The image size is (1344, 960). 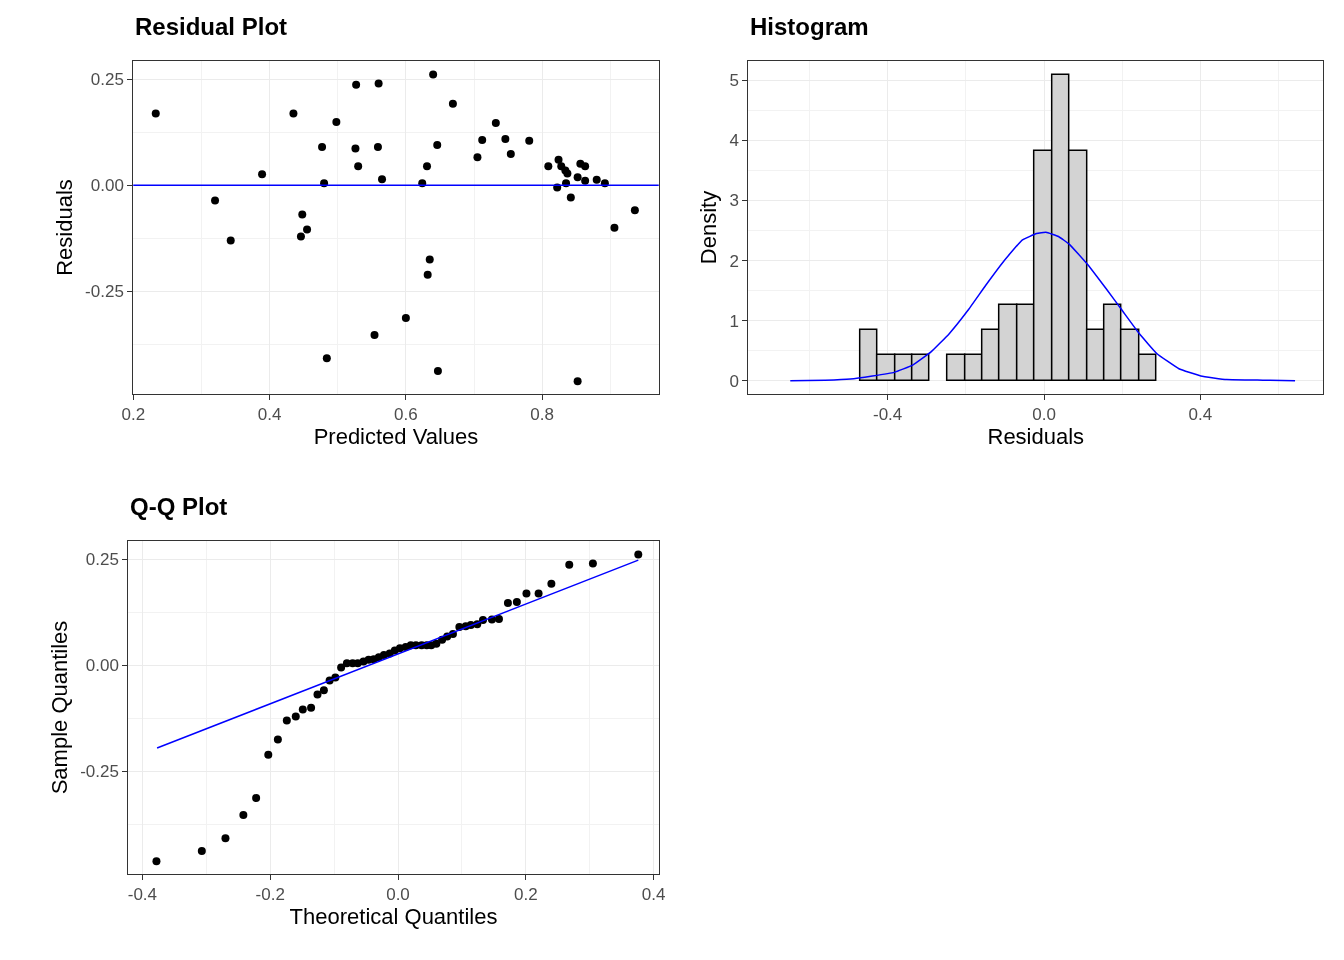 What do you see at coordinates (809, 26) in the screenshot?
I see `chart-title: Histogram` at bounding box center [809, 26].